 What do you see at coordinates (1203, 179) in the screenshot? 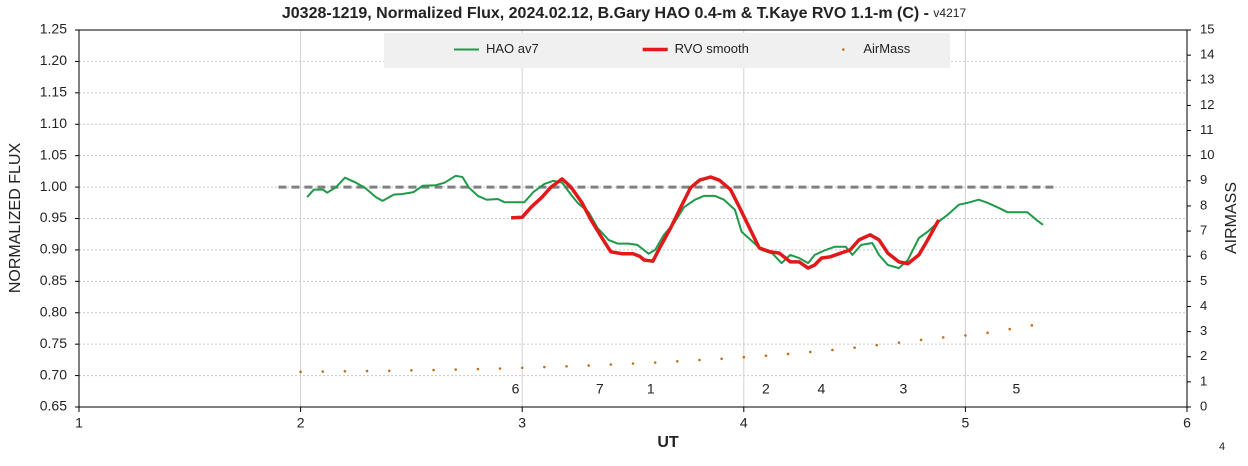
I see `y2-tick-label: 9` at bounding box center [1203, 179].